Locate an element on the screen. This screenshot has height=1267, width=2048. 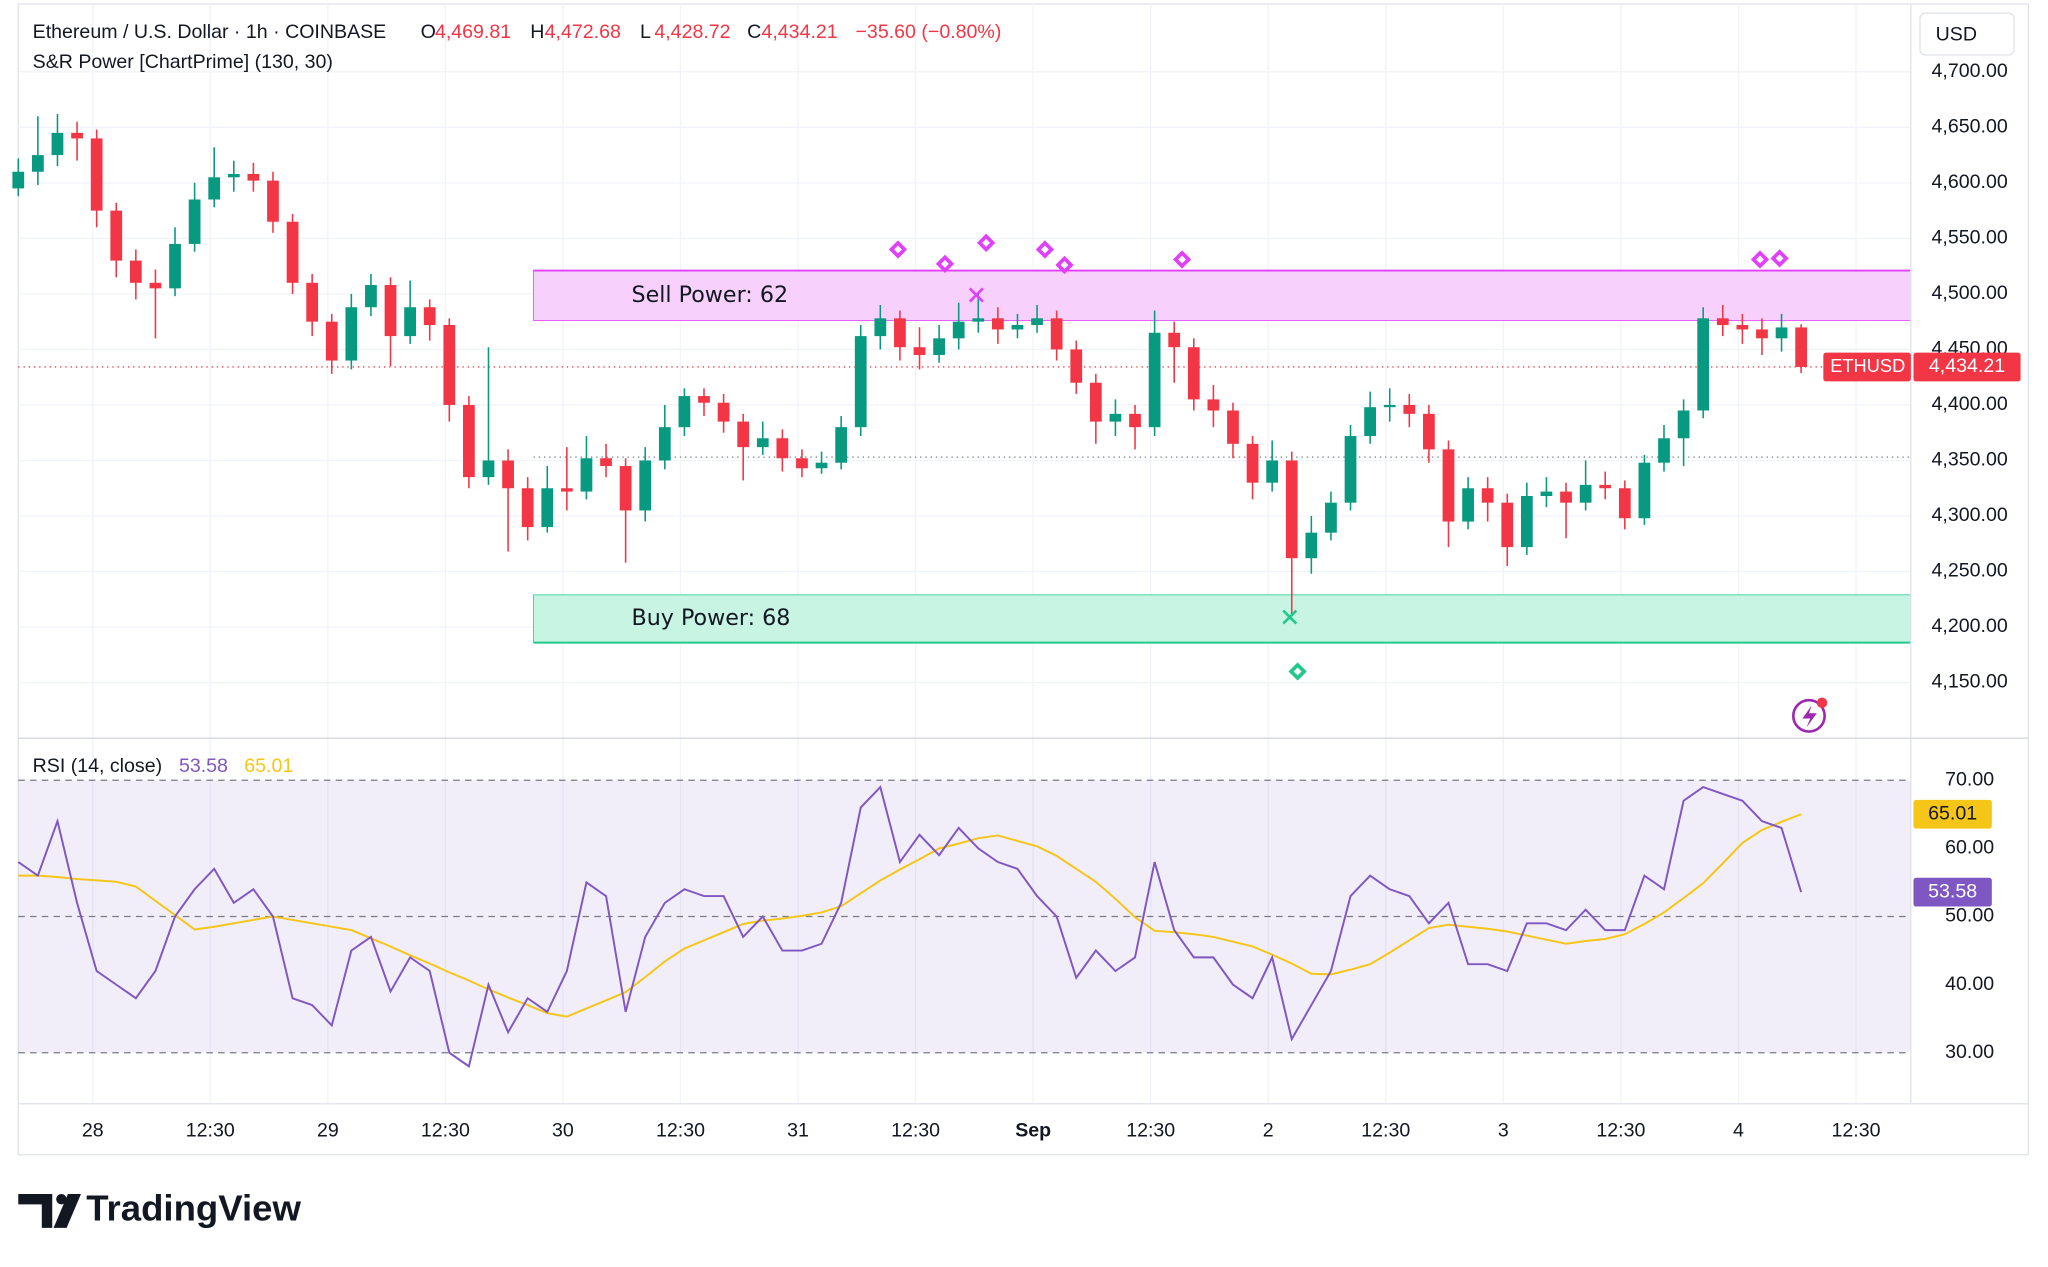
y-tick-label: 4,400.00 is located at coordinates (1970, 404).